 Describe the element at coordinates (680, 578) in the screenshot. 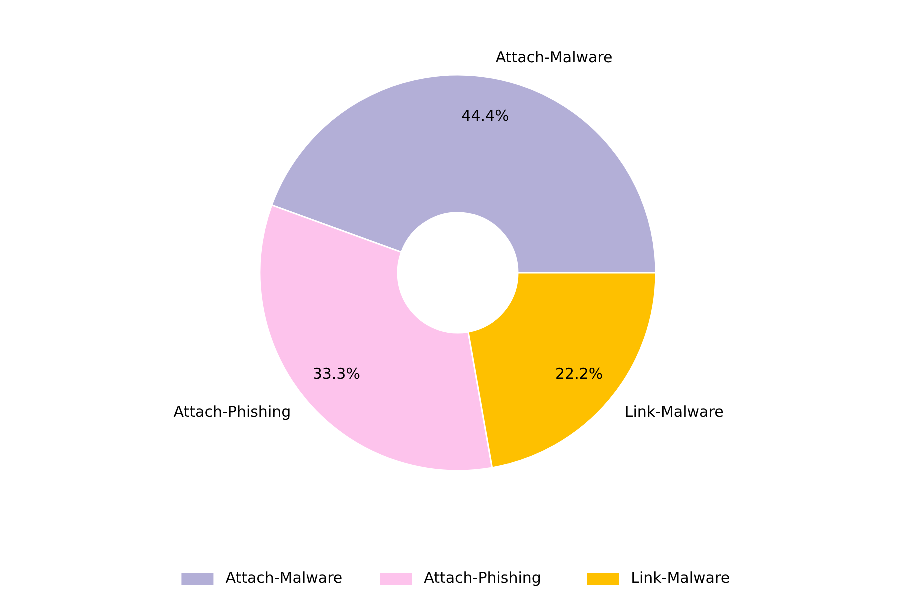

I see `legend-label: Link-Malware` at that location.